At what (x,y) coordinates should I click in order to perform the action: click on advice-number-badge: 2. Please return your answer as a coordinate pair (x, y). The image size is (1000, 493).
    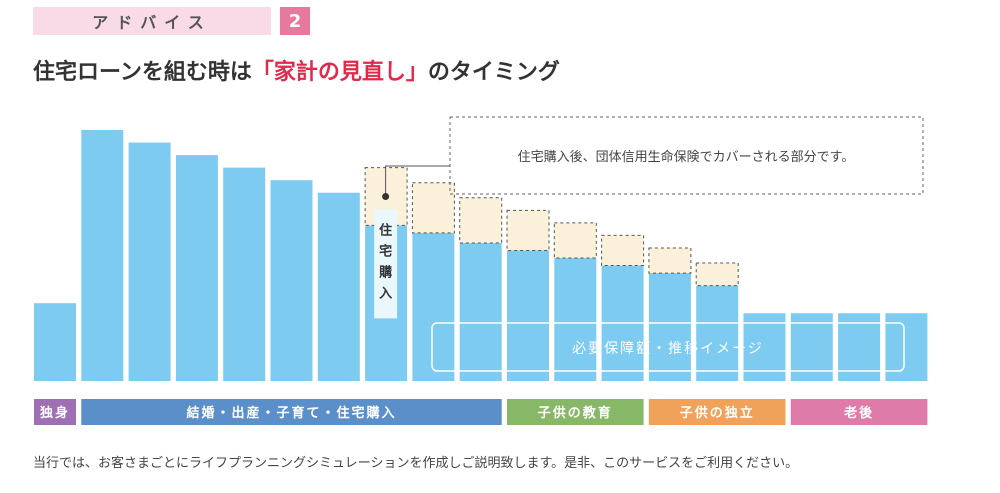
    Looking at the image, I should click on (295, 21).